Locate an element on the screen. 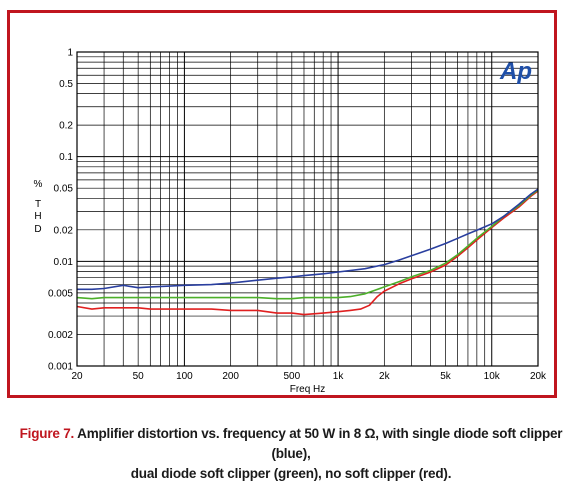 This screenshot has height=484, width=582. y-axis-label-char: H is located at coordinates (37, 216).